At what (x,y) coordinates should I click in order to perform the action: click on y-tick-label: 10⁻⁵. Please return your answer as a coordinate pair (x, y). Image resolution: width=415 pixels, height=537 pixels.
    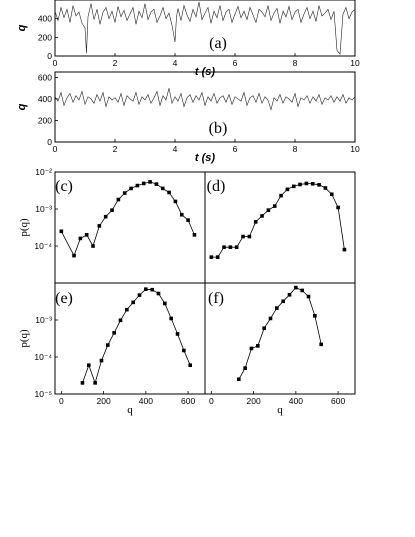
    Looking at the image, I should click on (43, 394).